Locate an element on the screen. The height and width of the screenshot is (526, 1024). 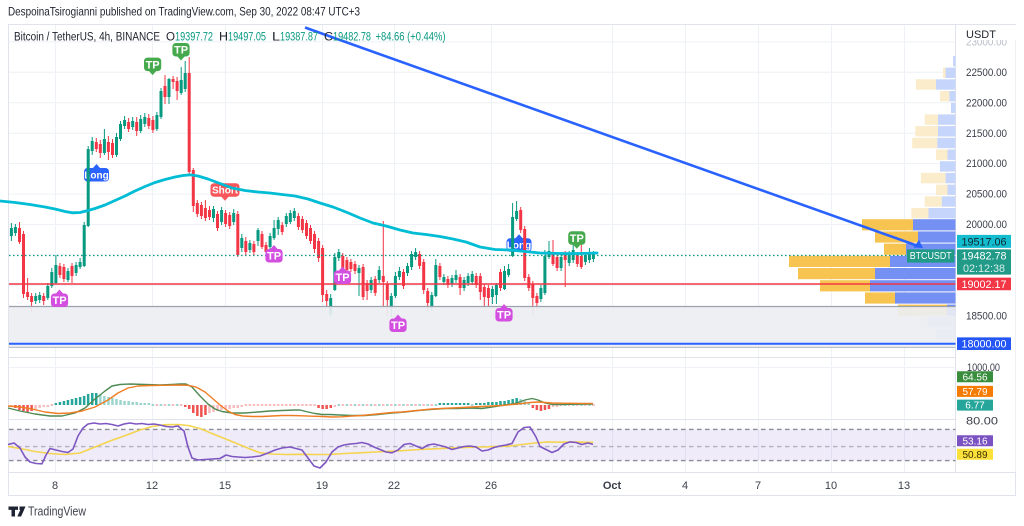
svg-text: 02:12:38 is located at coordinates (984, 269).